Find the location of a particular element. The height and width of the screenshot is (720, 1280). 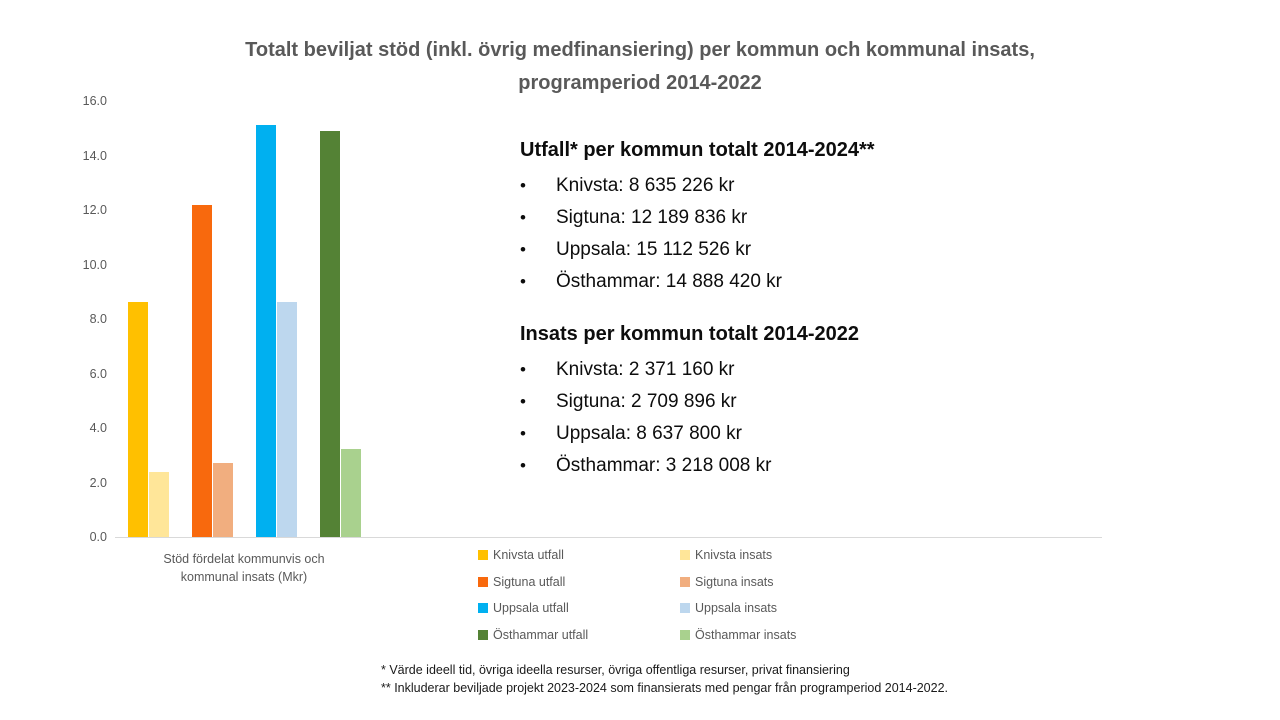

legend-item-sigtuna-insats: Sigtuna insats is located at coordinates (727, 582).